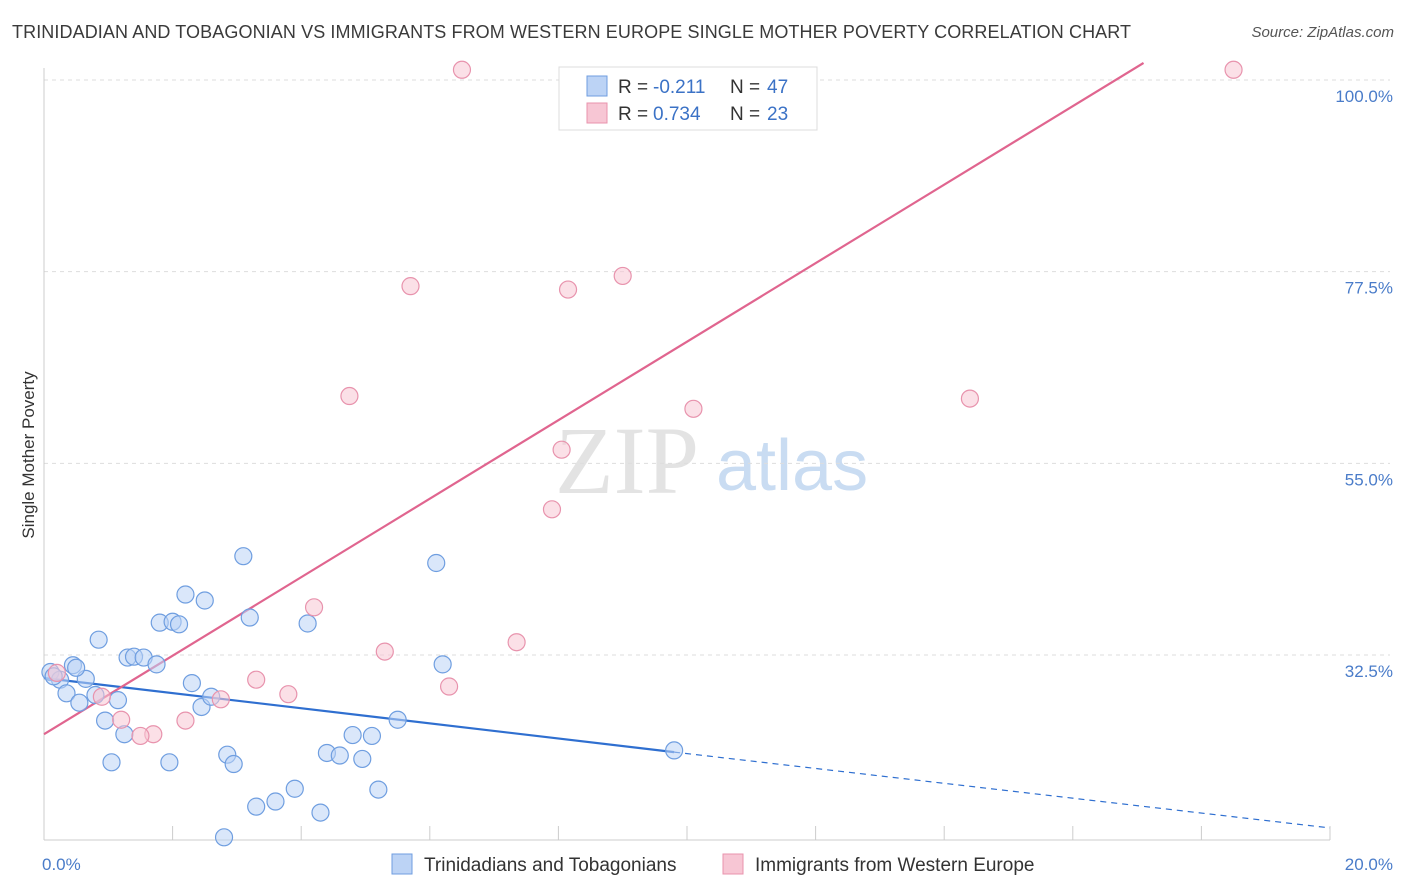 This screenshot has width=1406, height=892. I want to click on y-tick-label-1: 55.0%, so click(1369, 479).